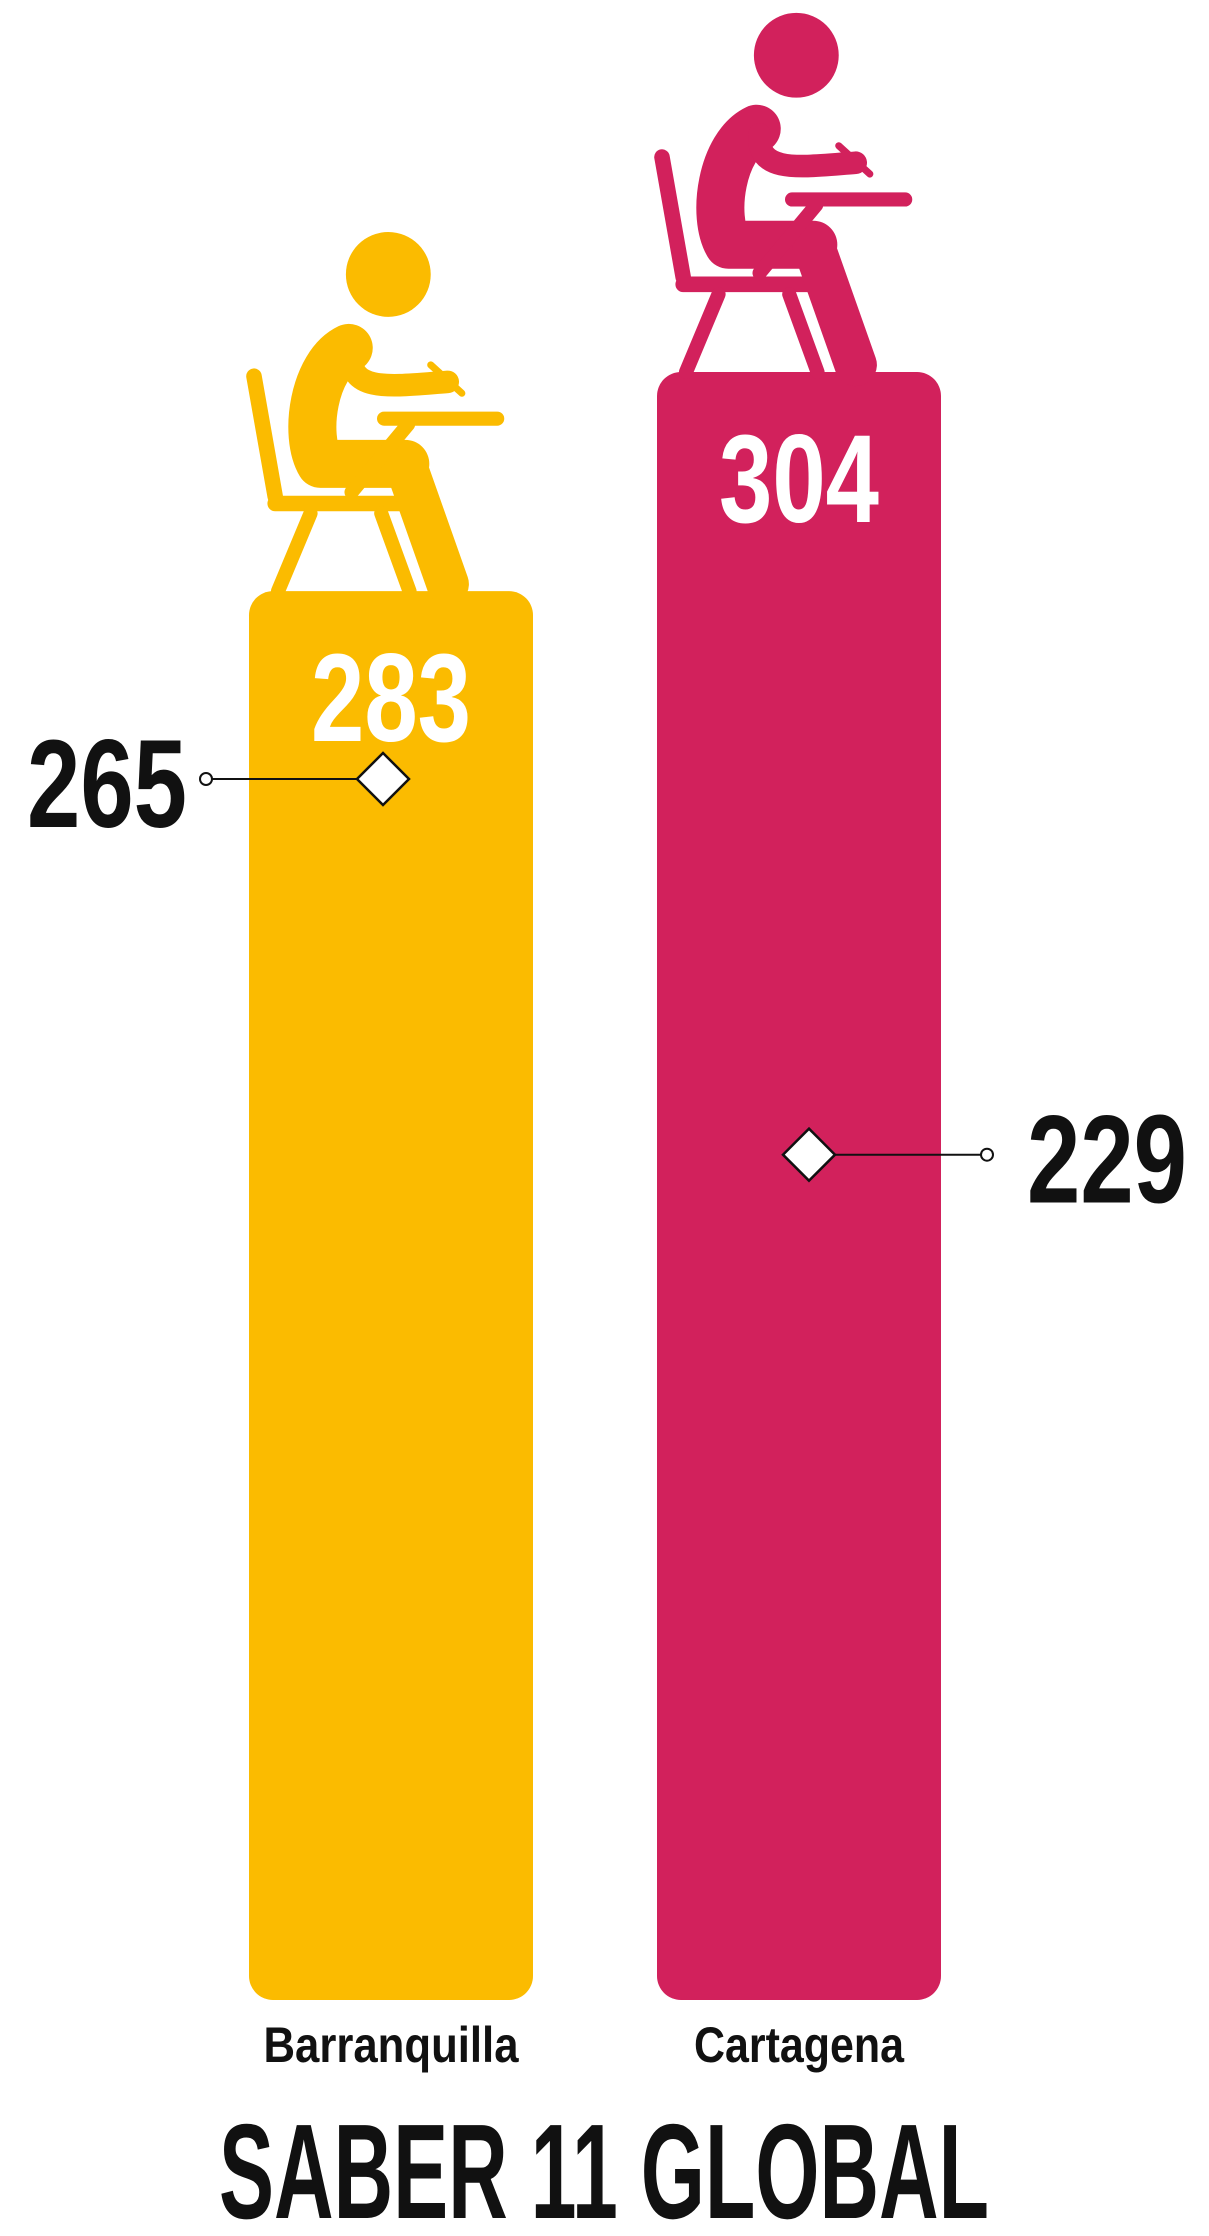 The image size is (1209, 2236). What do you see at coordinates (391, 698) in the screenshot?
I see `value-label: 283` at bounding box center [391, 698].